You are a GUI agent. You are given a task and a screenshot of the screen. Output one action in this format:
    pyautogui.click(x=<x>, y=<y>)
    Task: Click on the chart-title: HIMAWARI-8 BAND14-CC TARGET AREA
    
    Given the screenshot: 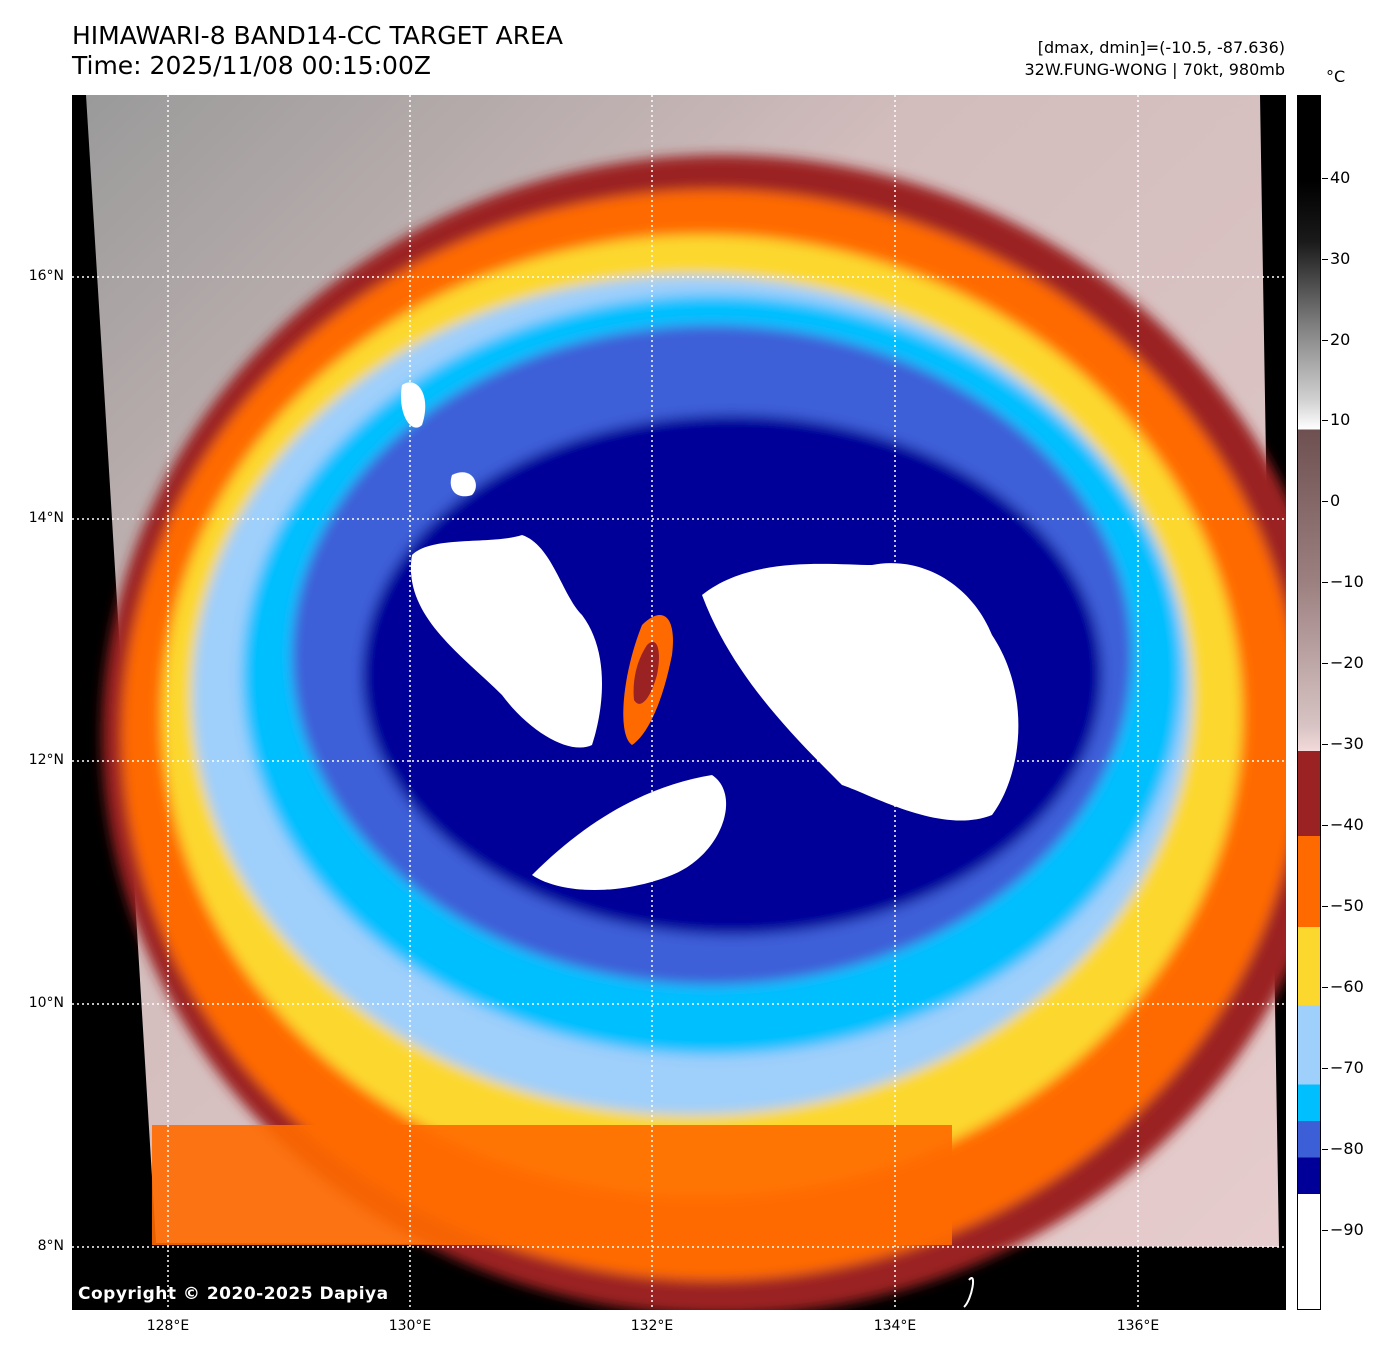 What is the action you would take?
    pyautogui.click(x=318, y=35)
    